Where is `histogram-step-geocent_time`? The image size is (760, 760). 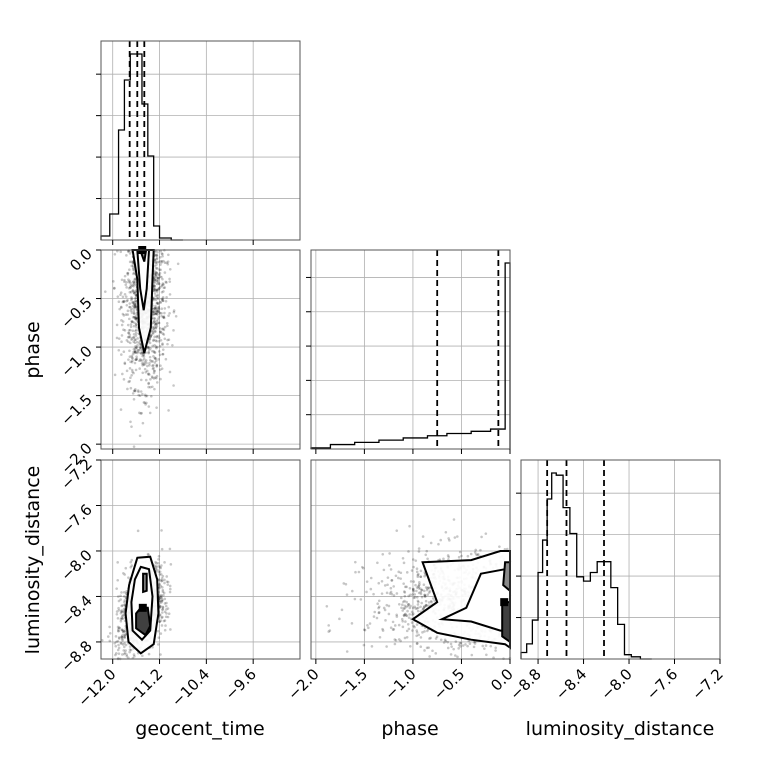
histogram-step-geocent_time is located at coordinates (141, 147).